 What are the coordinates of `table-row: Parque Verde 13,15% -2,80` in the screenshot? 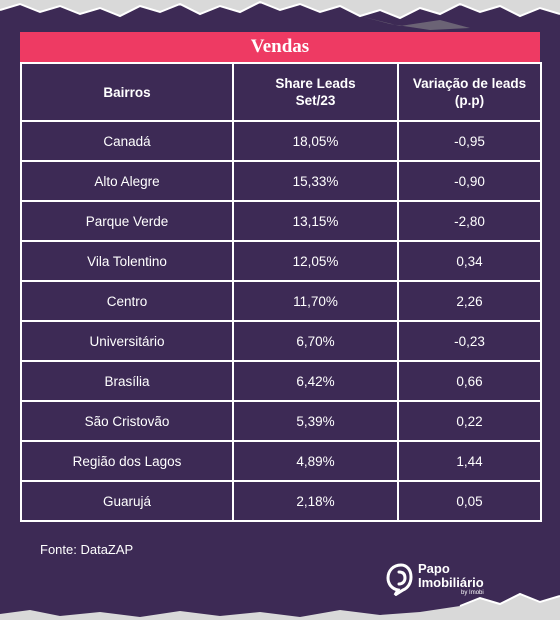 It's located at (281, 221).